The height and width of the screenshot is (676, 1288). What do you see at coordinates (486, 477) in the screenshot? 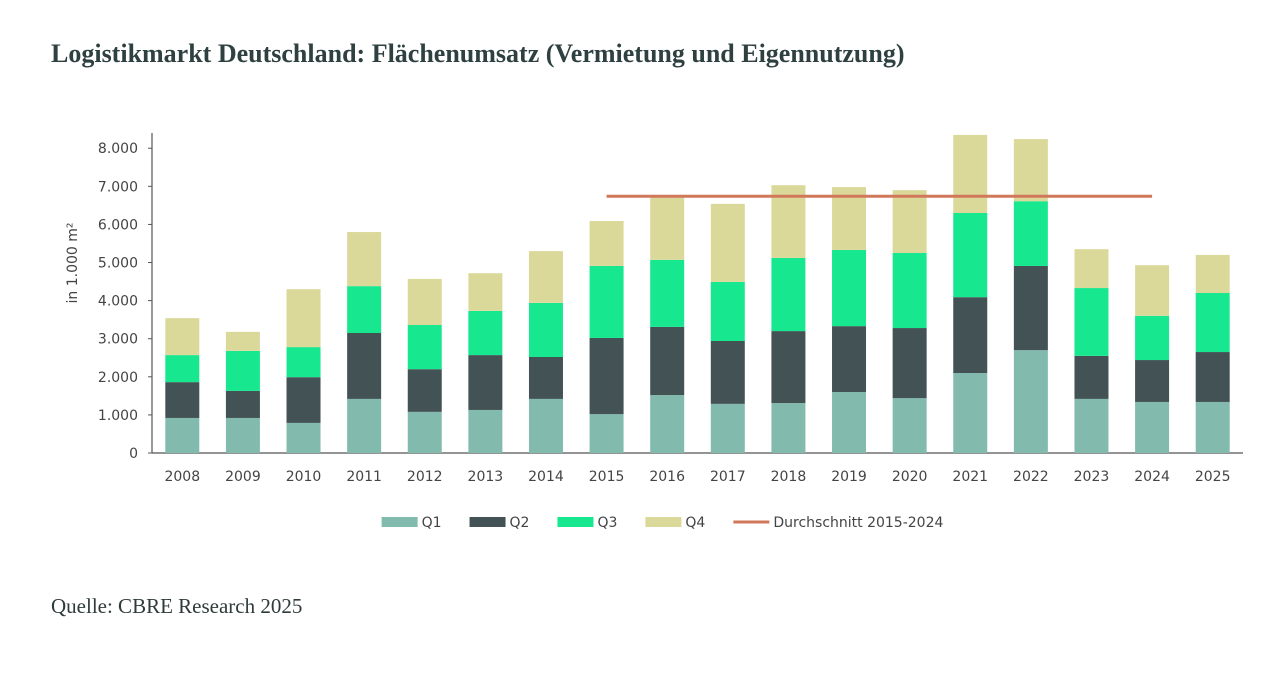
I see `x-tick-label: 2013` at bounding box center [486, 477].